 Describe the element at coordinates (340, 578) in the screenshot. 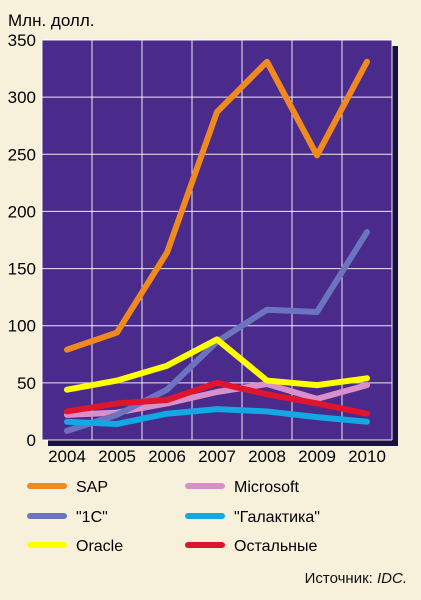

I see `source-prefix: Источник:` at that location.